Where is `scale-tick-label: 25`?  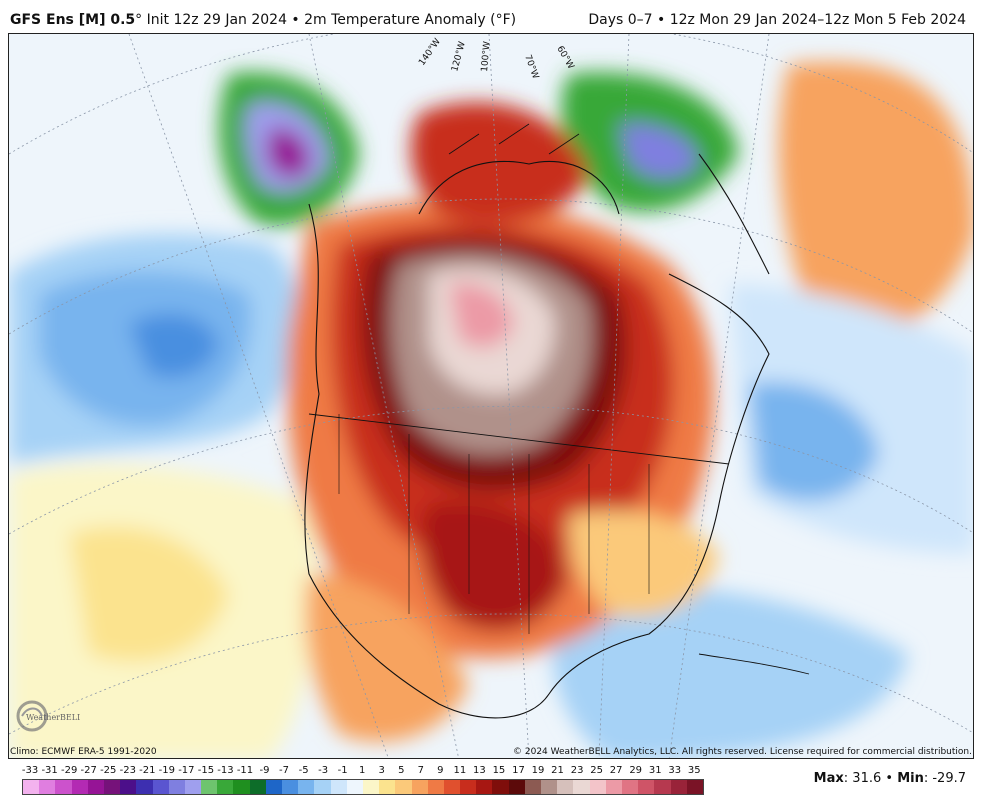
scale-tick-label: 25 is located at coordinates (596, 770).